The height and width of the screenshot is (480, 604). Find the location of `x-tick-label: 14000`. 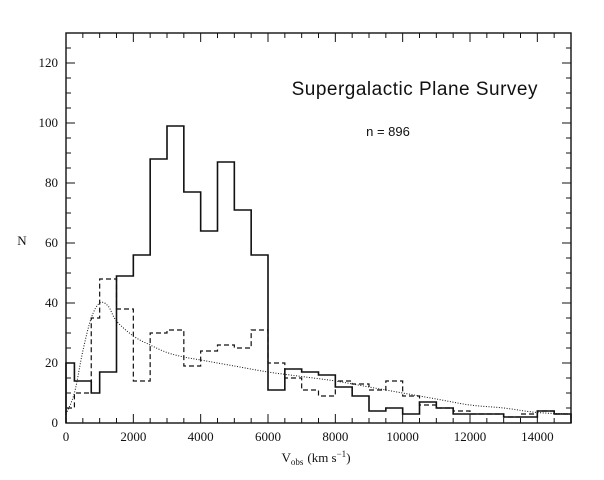

x-tick-label: 14000 is located at coordinates (537, 436).